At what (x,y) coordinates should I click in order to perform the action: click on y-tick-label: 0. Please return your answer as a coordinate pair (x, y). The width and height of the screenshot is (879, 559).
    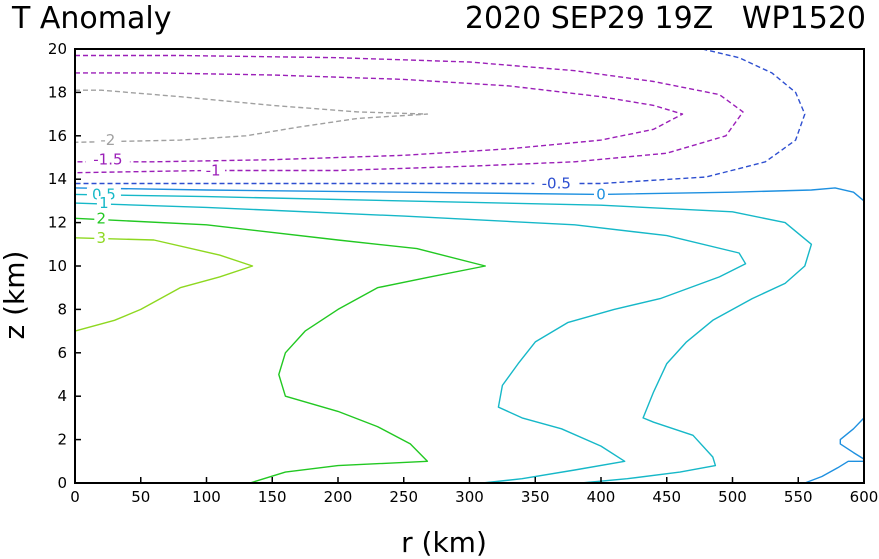
    Looking at the image, I should click on (62, 483).